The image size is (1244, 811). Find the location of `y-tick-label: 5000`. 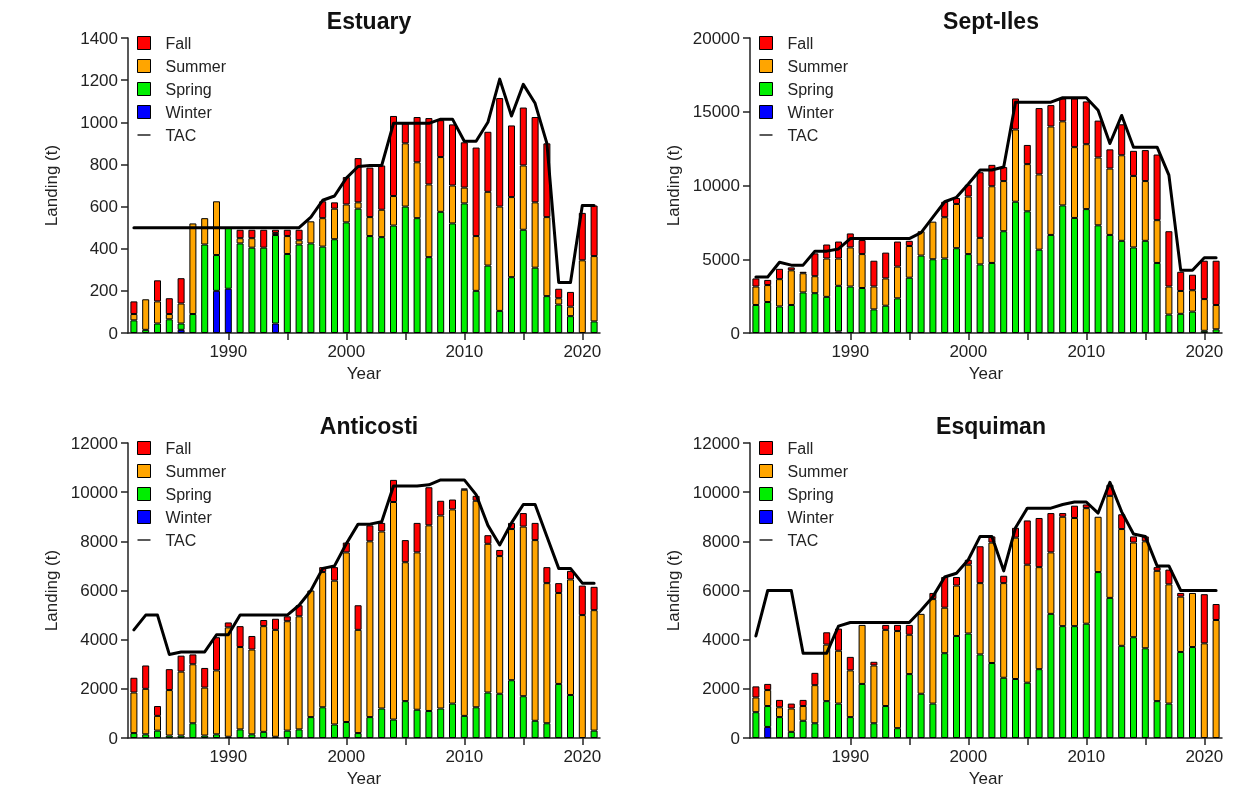

y-tick-label: 5000 is located at coordinates (721, 259).